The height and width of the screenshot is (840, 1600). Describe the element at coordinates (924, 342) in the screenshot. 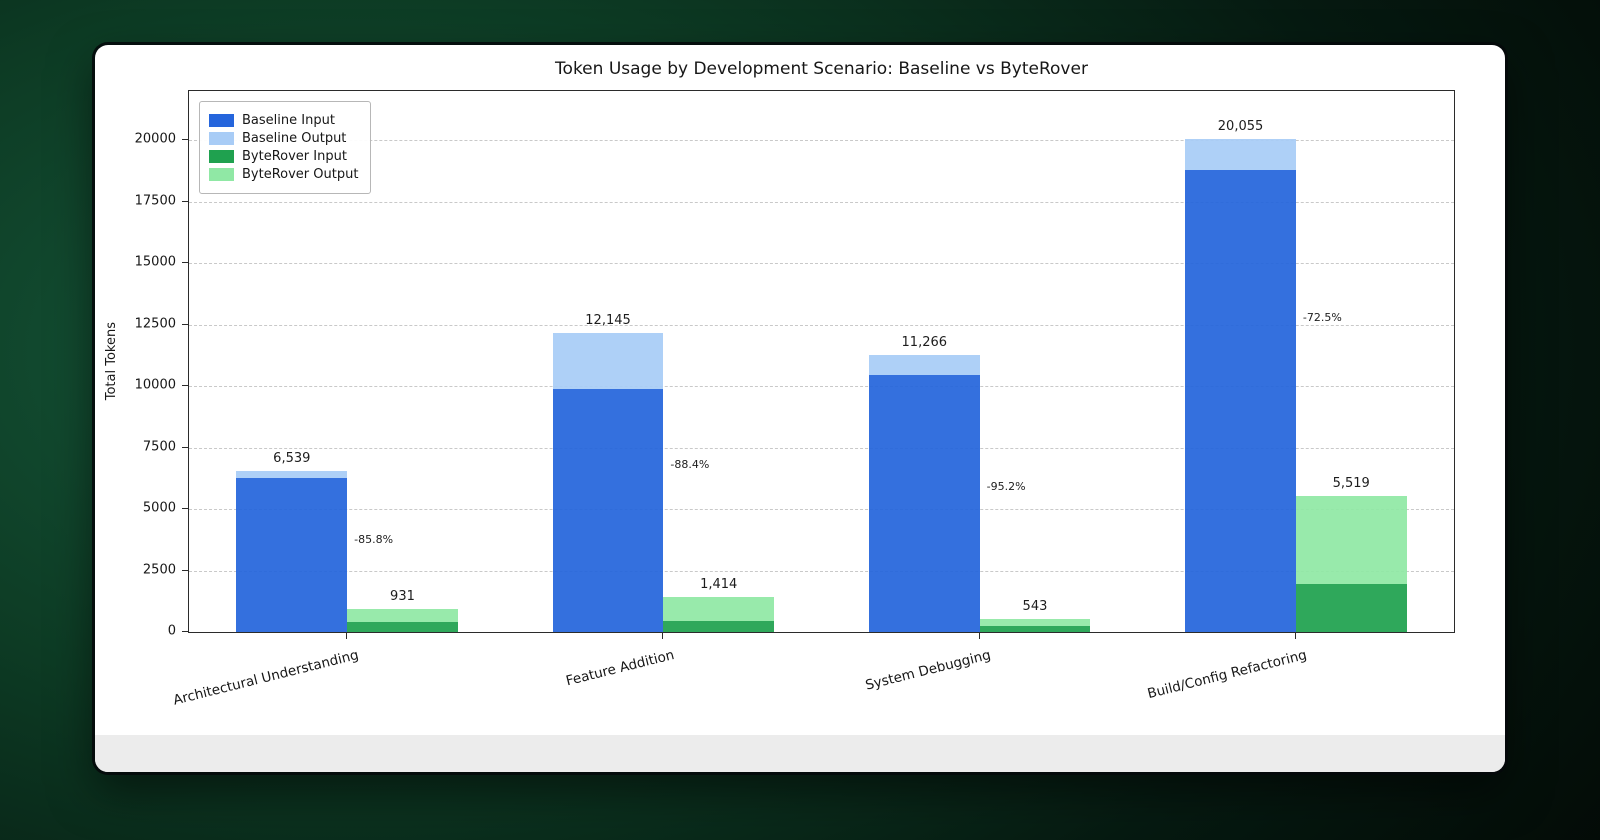

I see `baseline-total-label: 11,266` at that location.